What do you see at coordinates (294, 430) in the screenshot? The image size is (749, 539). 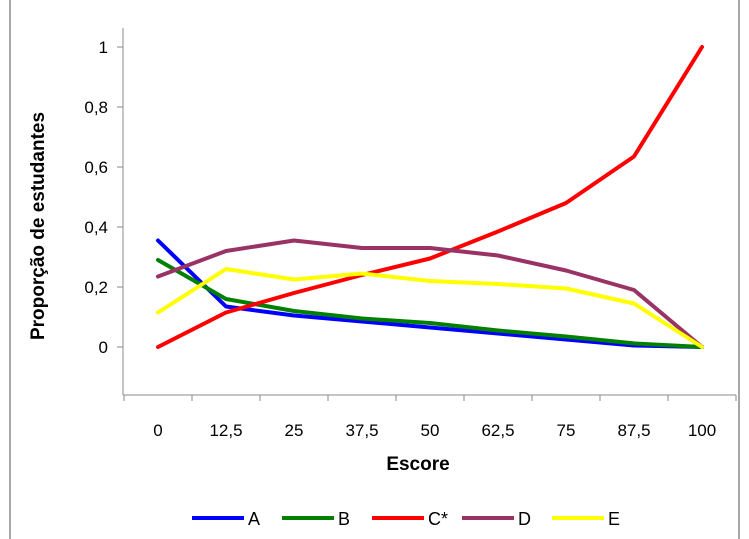 I see `x-tick-label: 25` at bounding box center [294, 430].